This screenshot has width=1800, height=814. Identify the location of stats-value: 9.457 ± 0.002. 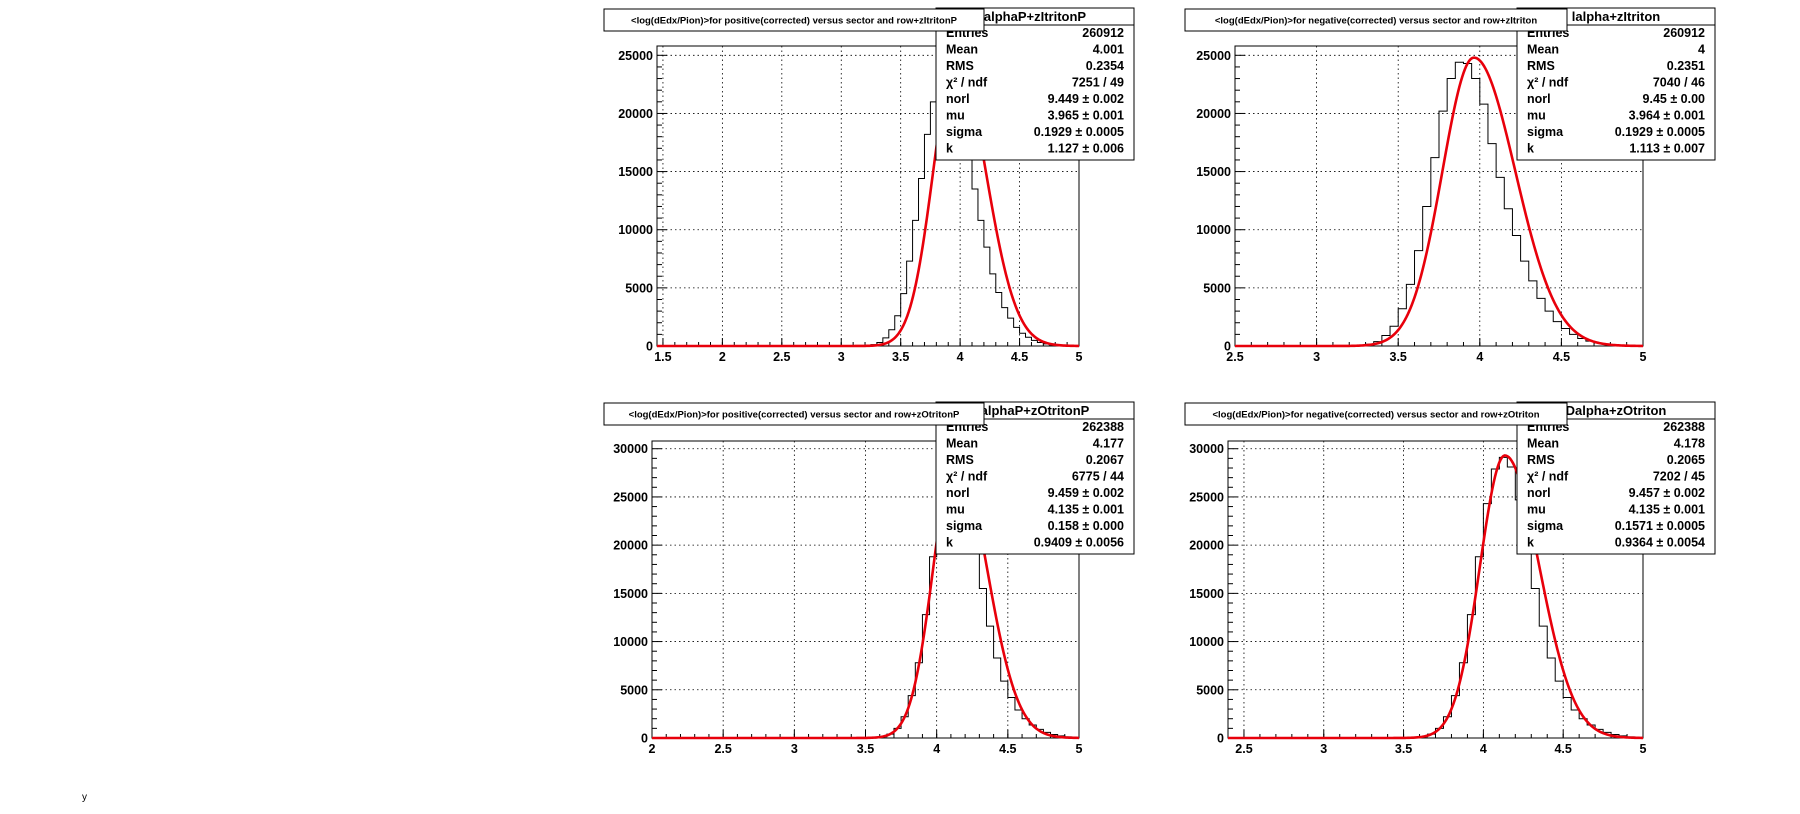
(1667, 493).